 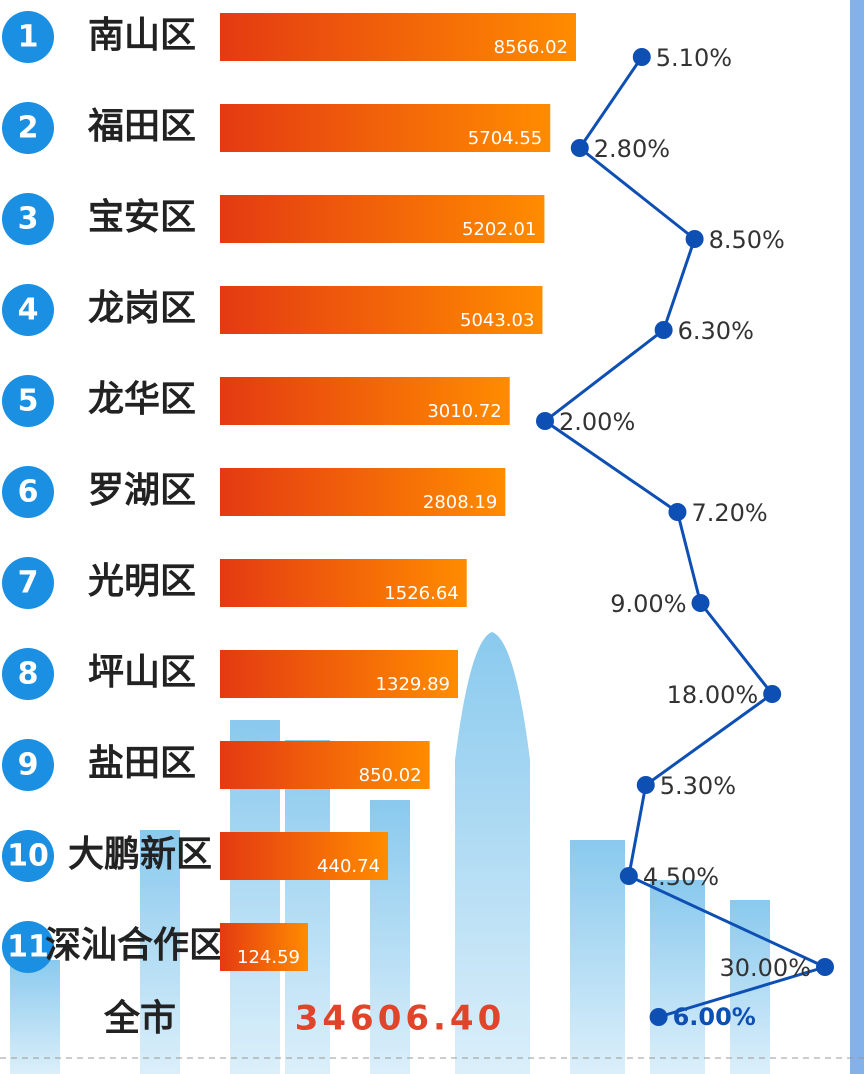 I want to click on growth-label: 2.80%, so click(x=632, y=149).